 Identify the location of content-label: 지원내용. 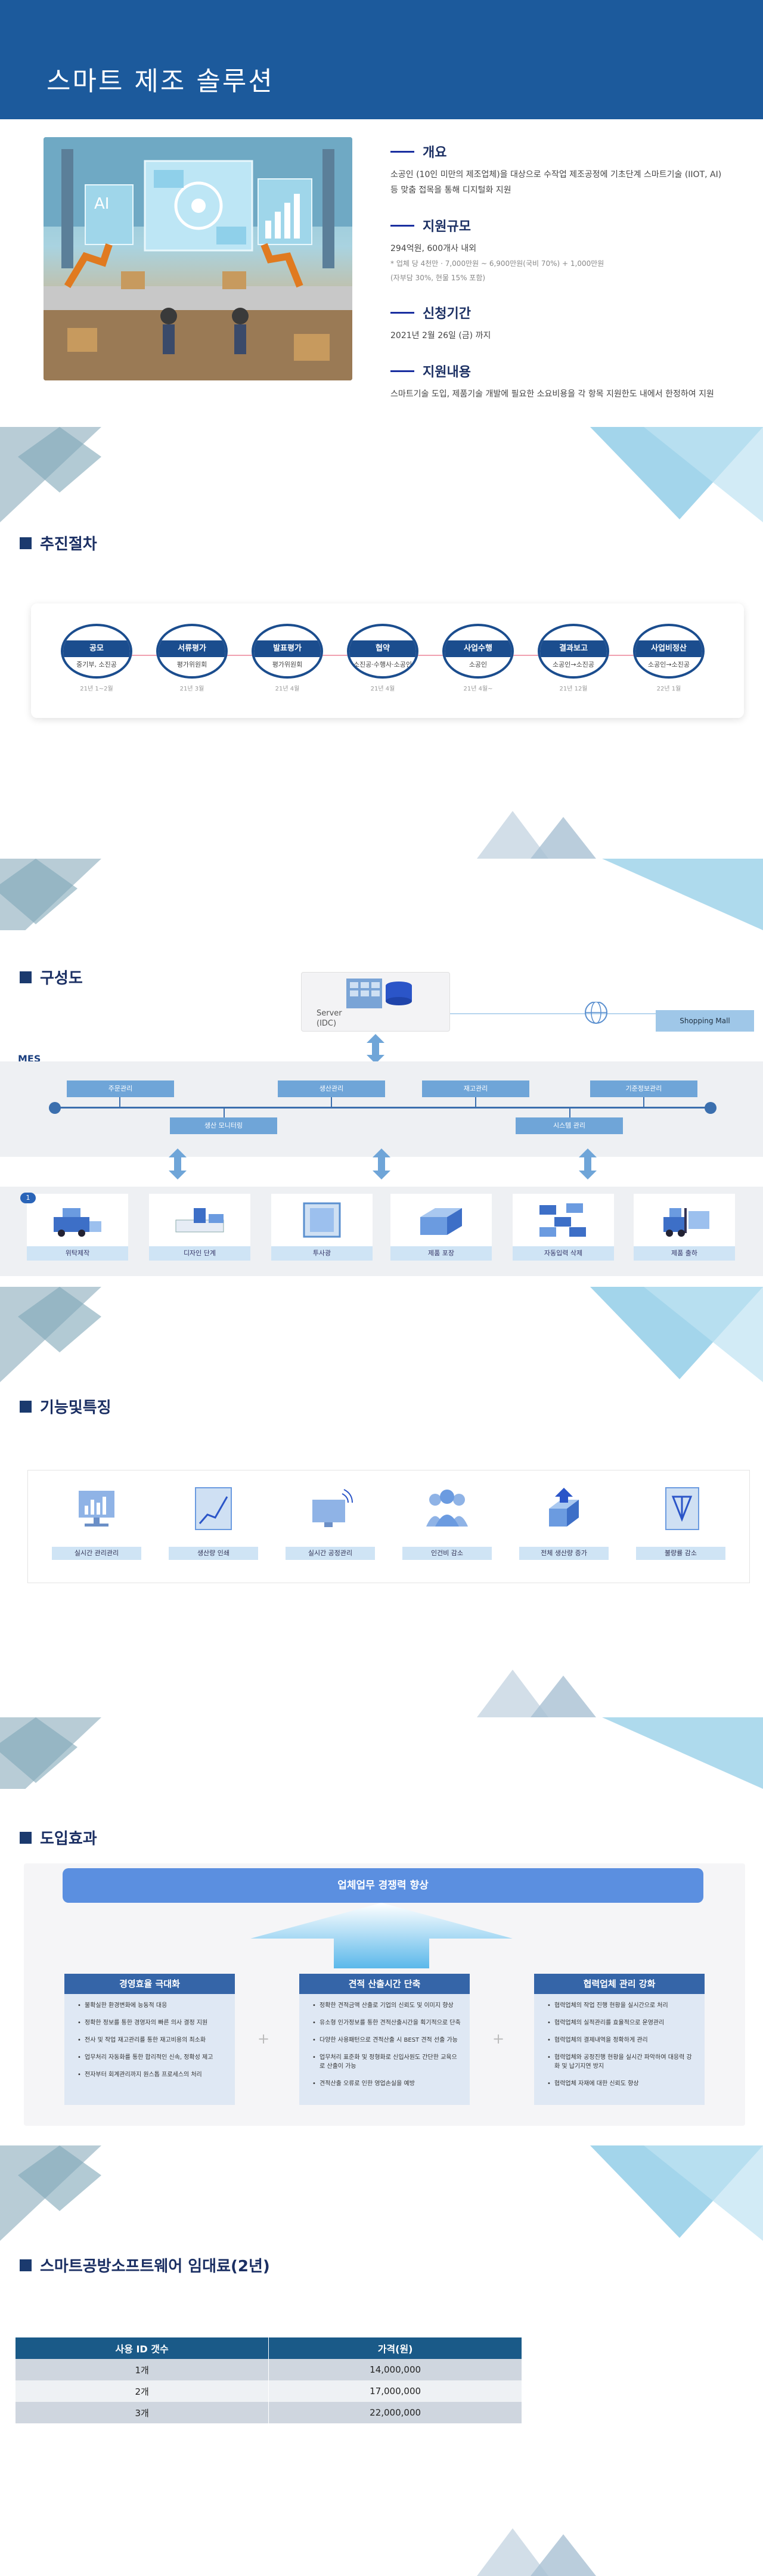
(557, 371).